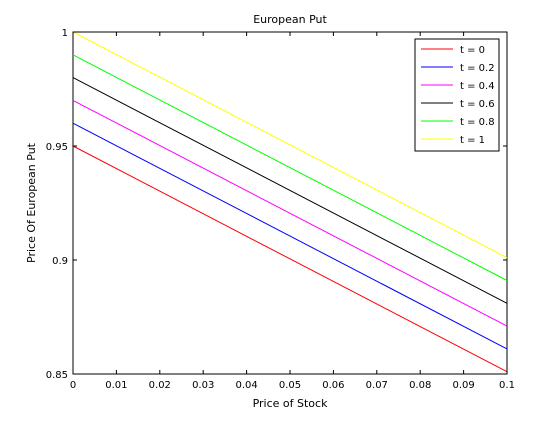 The width and height of the screenshot is (560, 425). What do you see at coordinates (463, 385) in the screenshot?
I see `x-tick-label: 0.09` at bounding box center [463, 385].